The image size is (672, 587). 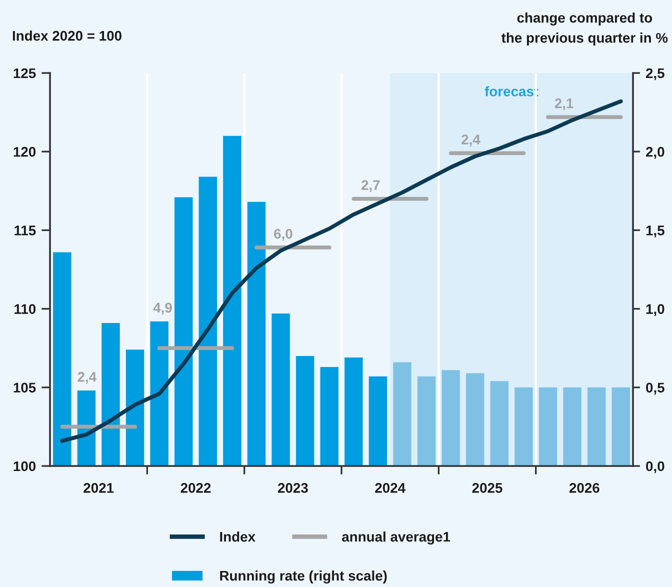 What do you see at coordinates (655, 152) in the screenshot?
I see `y2-tick-label: 2,0` at bounding box center [655, 152].